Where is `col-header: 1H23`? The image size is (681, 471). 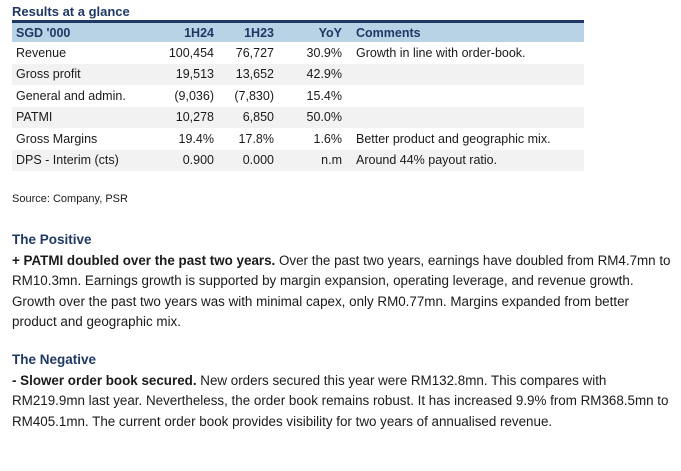 col-header: 1H23 is located at coordinates (259, 32).